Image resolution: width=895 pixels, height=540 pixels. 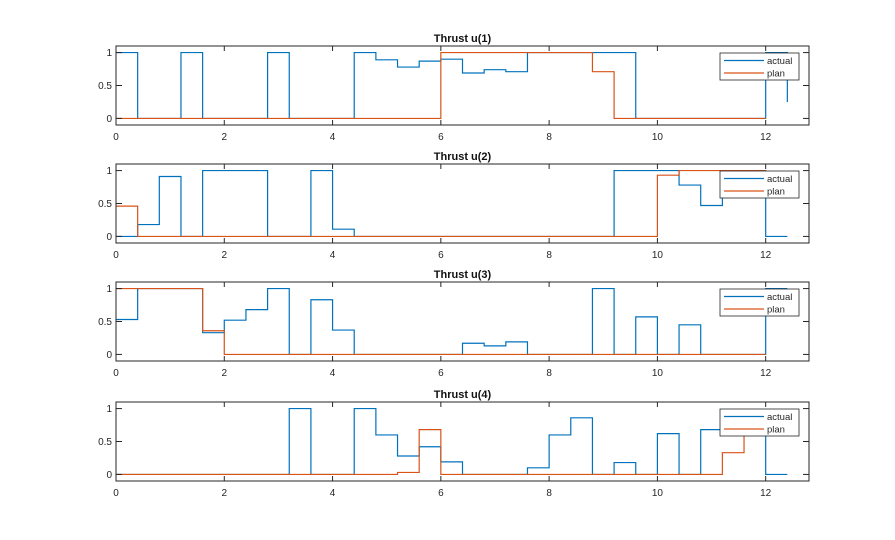 I want to click on chart-title: Thrust u(2), so click(x=463, y=157).